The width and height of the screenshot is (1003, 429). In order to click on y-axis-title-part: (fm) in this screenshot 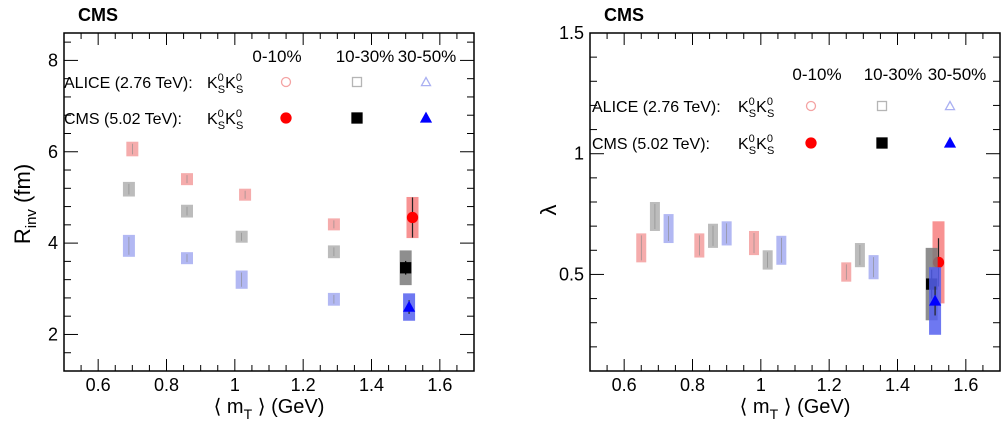, I will do `click(22, 186)`.